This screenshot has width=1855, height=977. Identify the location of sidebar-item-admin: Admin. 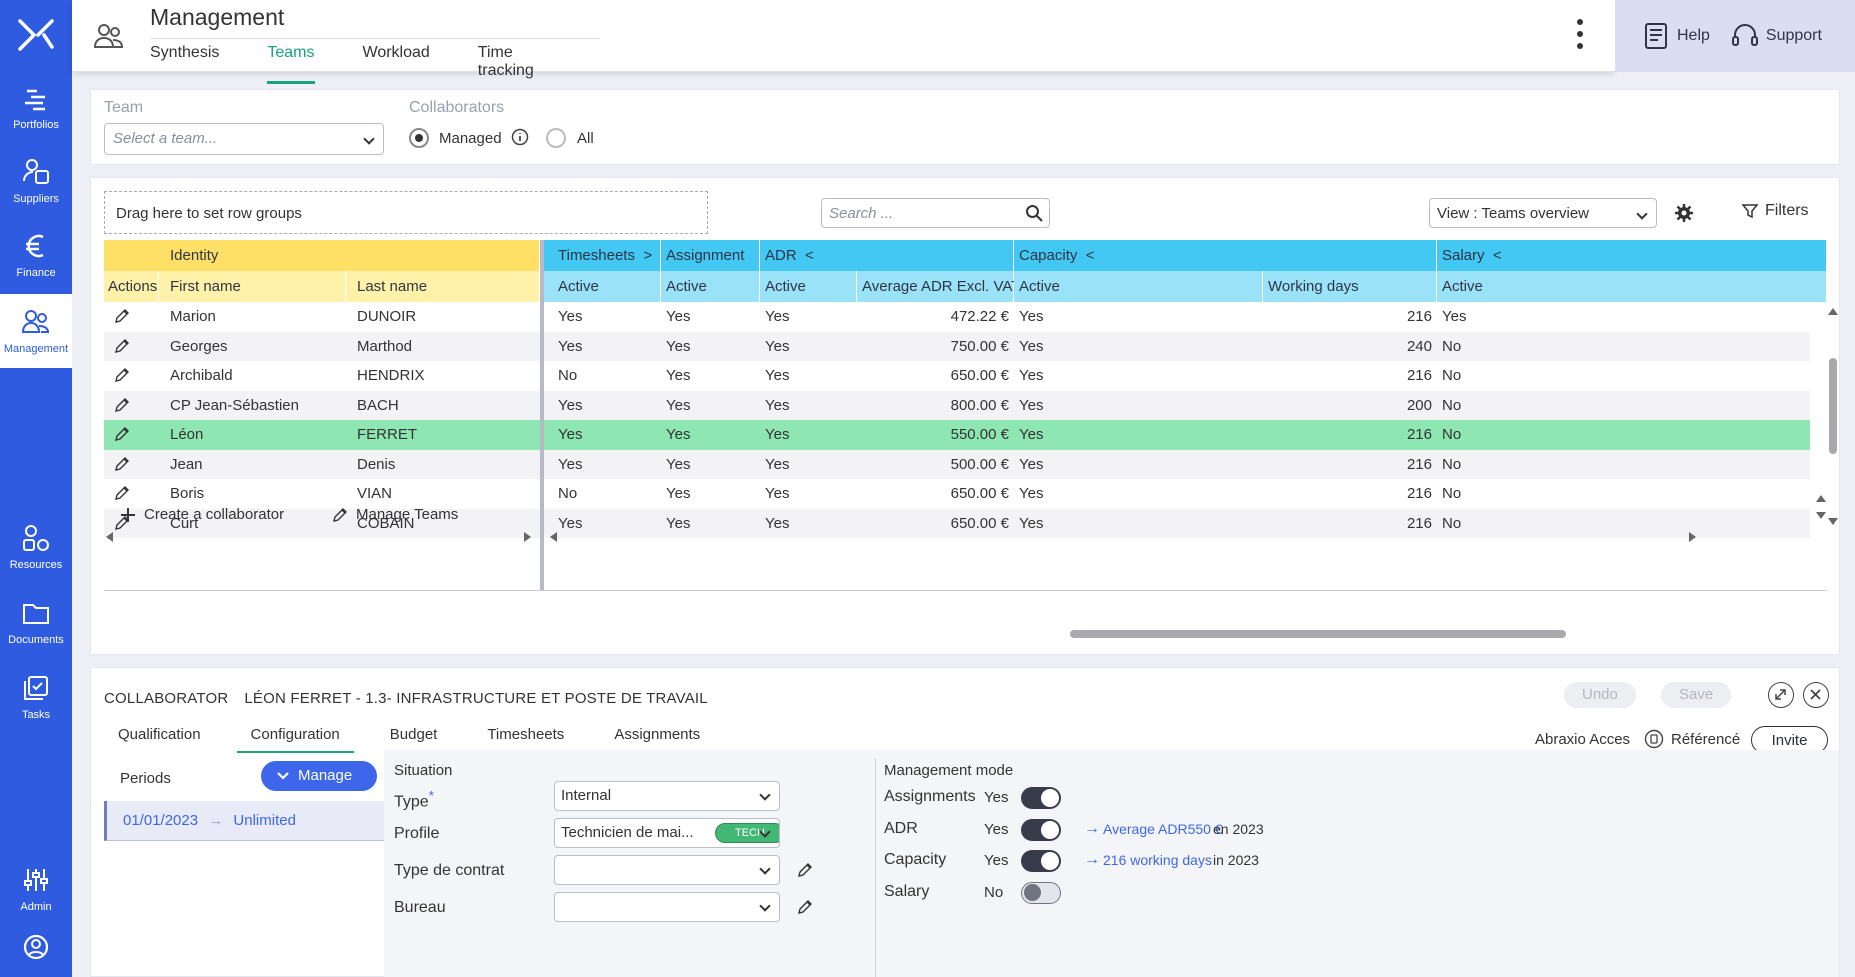
(36, 889).